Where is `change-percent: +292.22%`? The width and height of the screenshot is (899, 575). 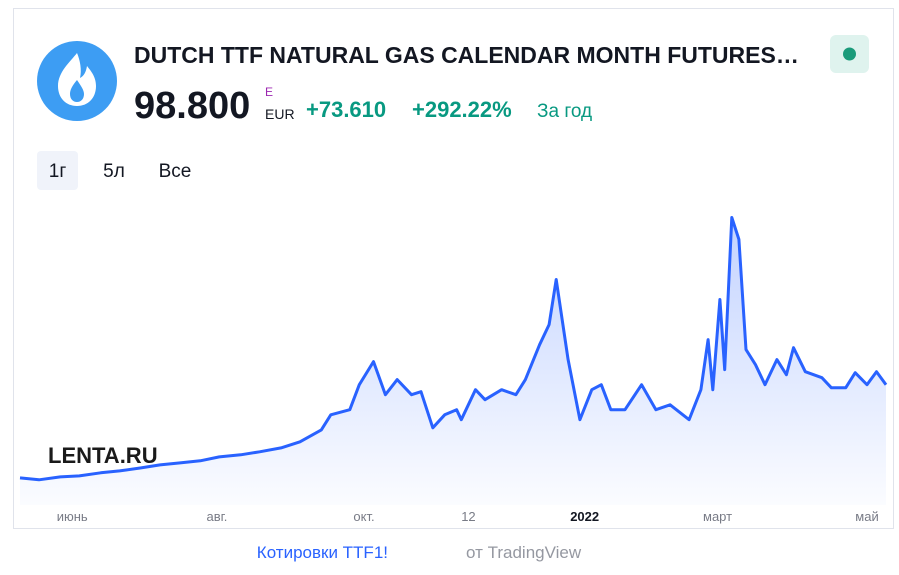 change-percent: +292.22% is located at coordinates (462, 109).